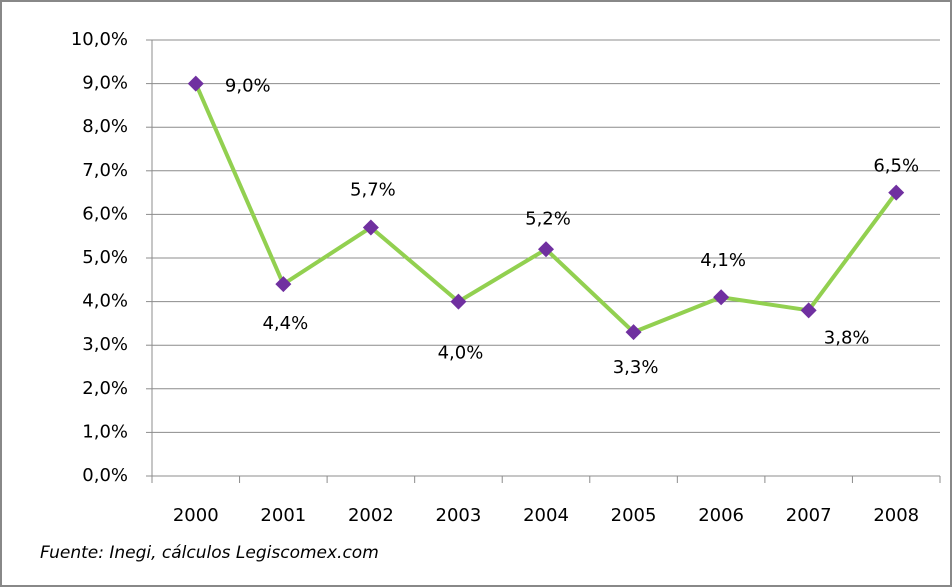 The width and height of the screenshot is (952, 587). I want to click on x-tick-label: 2007, so click(809, 515).